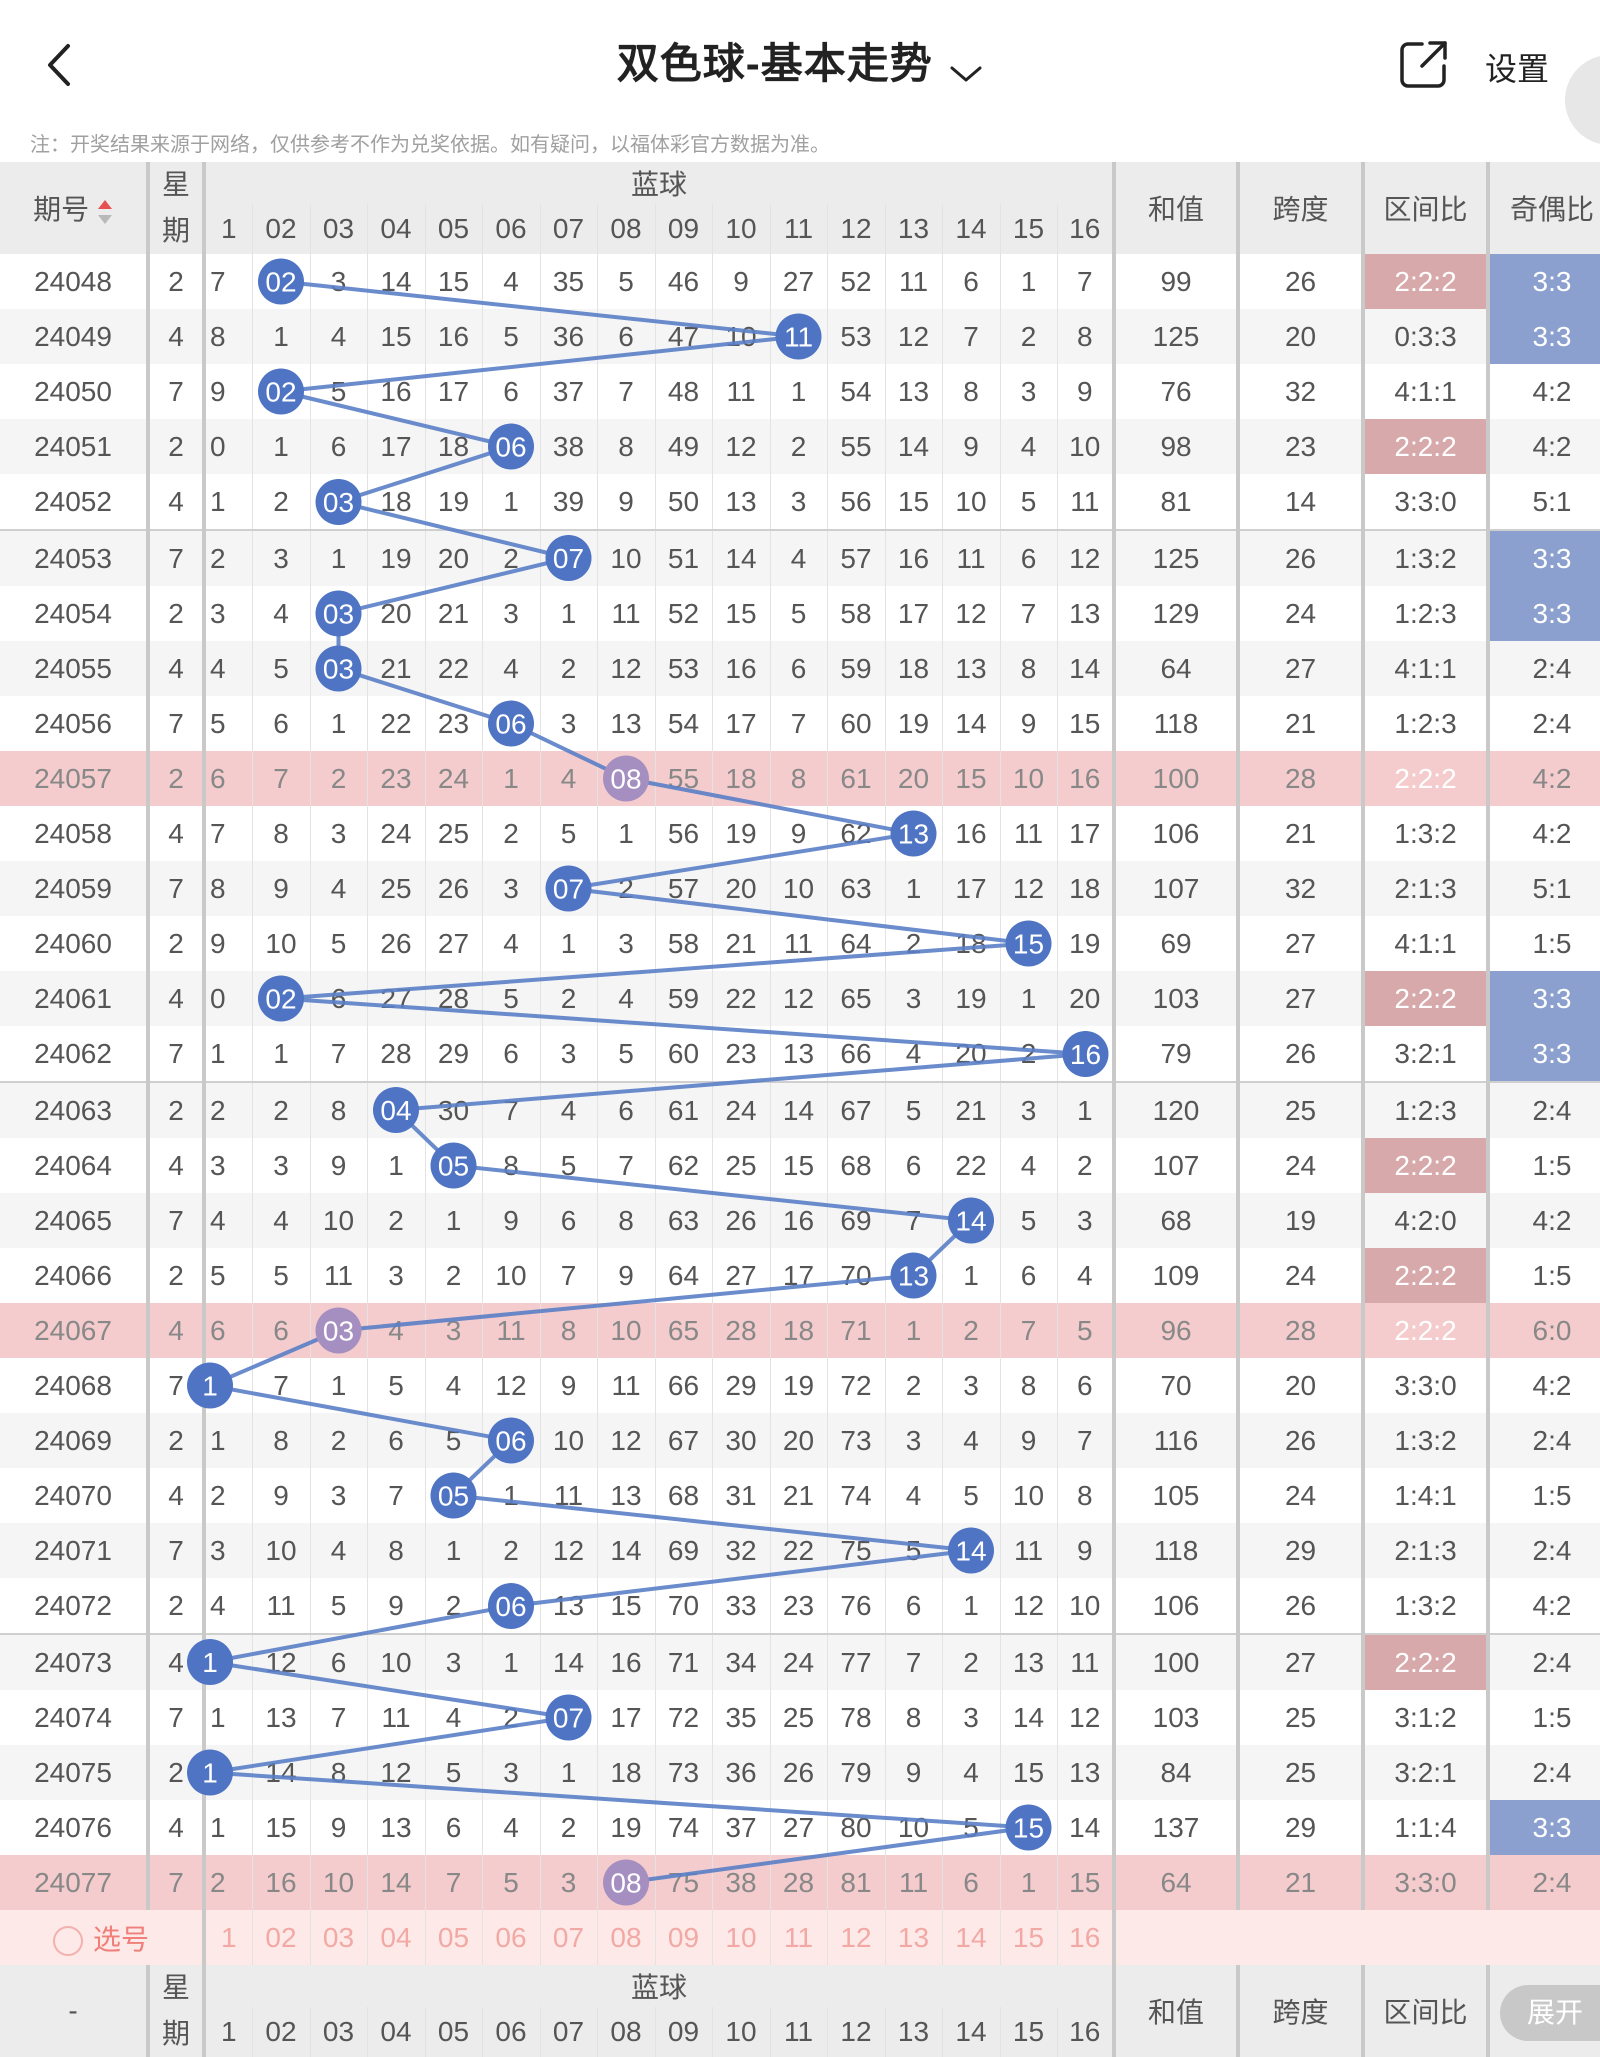 Image resolution: width=1600 pixels, height=2057 pixels. What do you see at coordinates (1029, 2032) in the screenshot?
I see `footer-blue-col-header: 15` at bounding box center [1029, 2032].